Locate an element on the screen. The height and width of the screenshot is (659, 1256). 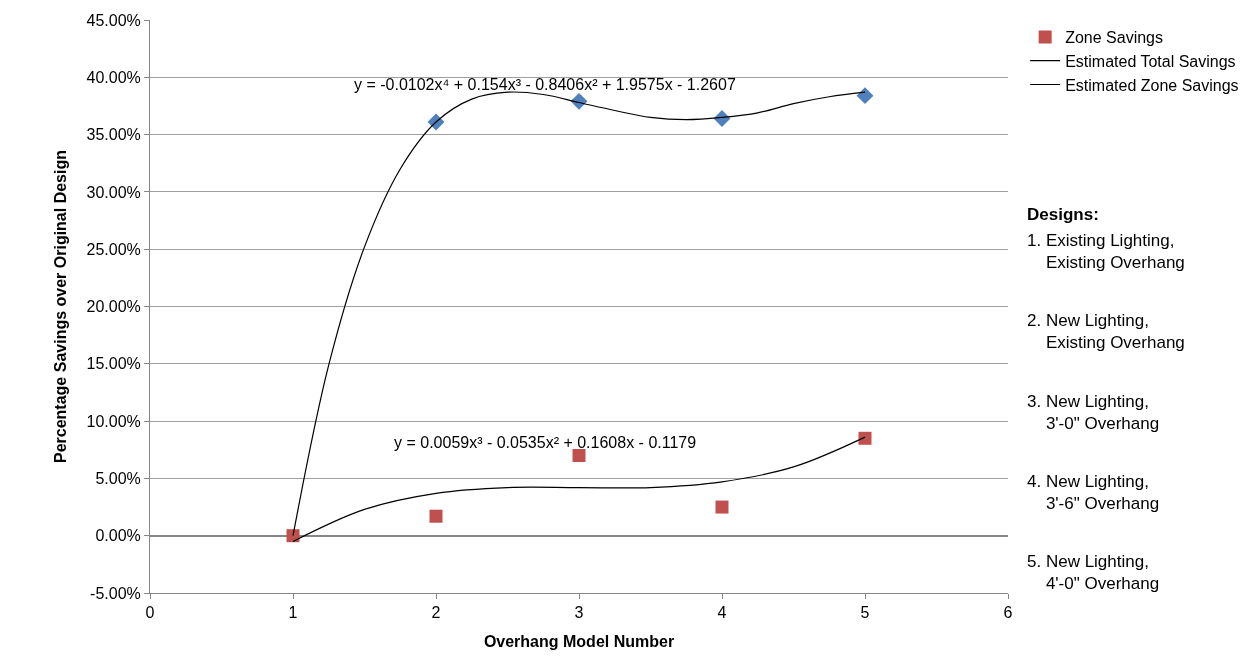
x-tick-label: 3 is located at coordinates (579, 613).